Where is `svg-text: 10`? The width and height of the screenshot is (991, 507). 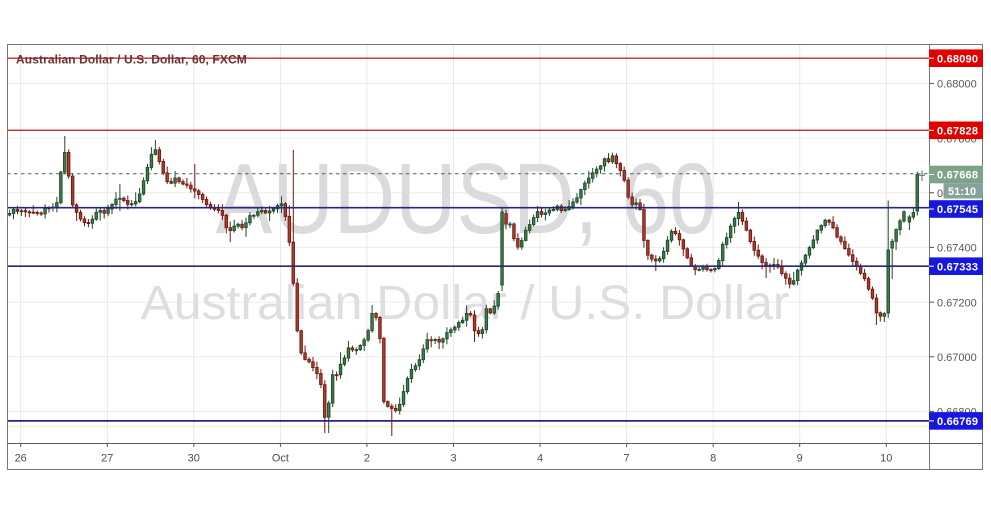 svg-text: 10 is located at coordinates (886, 459).